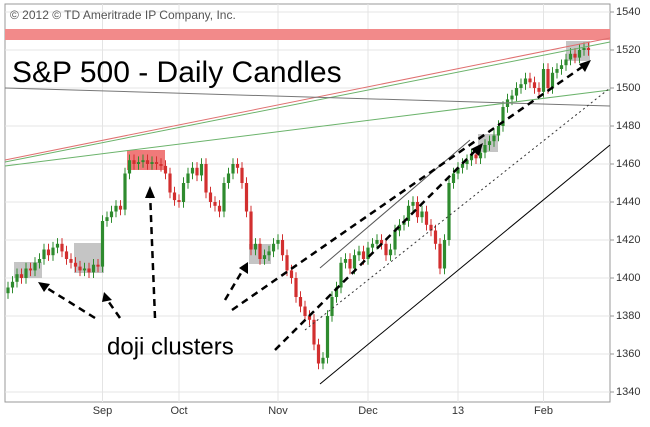  Describe the element at coordinates (628, 278) in the screenshot. I see `y-tick-label: 1400` at that location.